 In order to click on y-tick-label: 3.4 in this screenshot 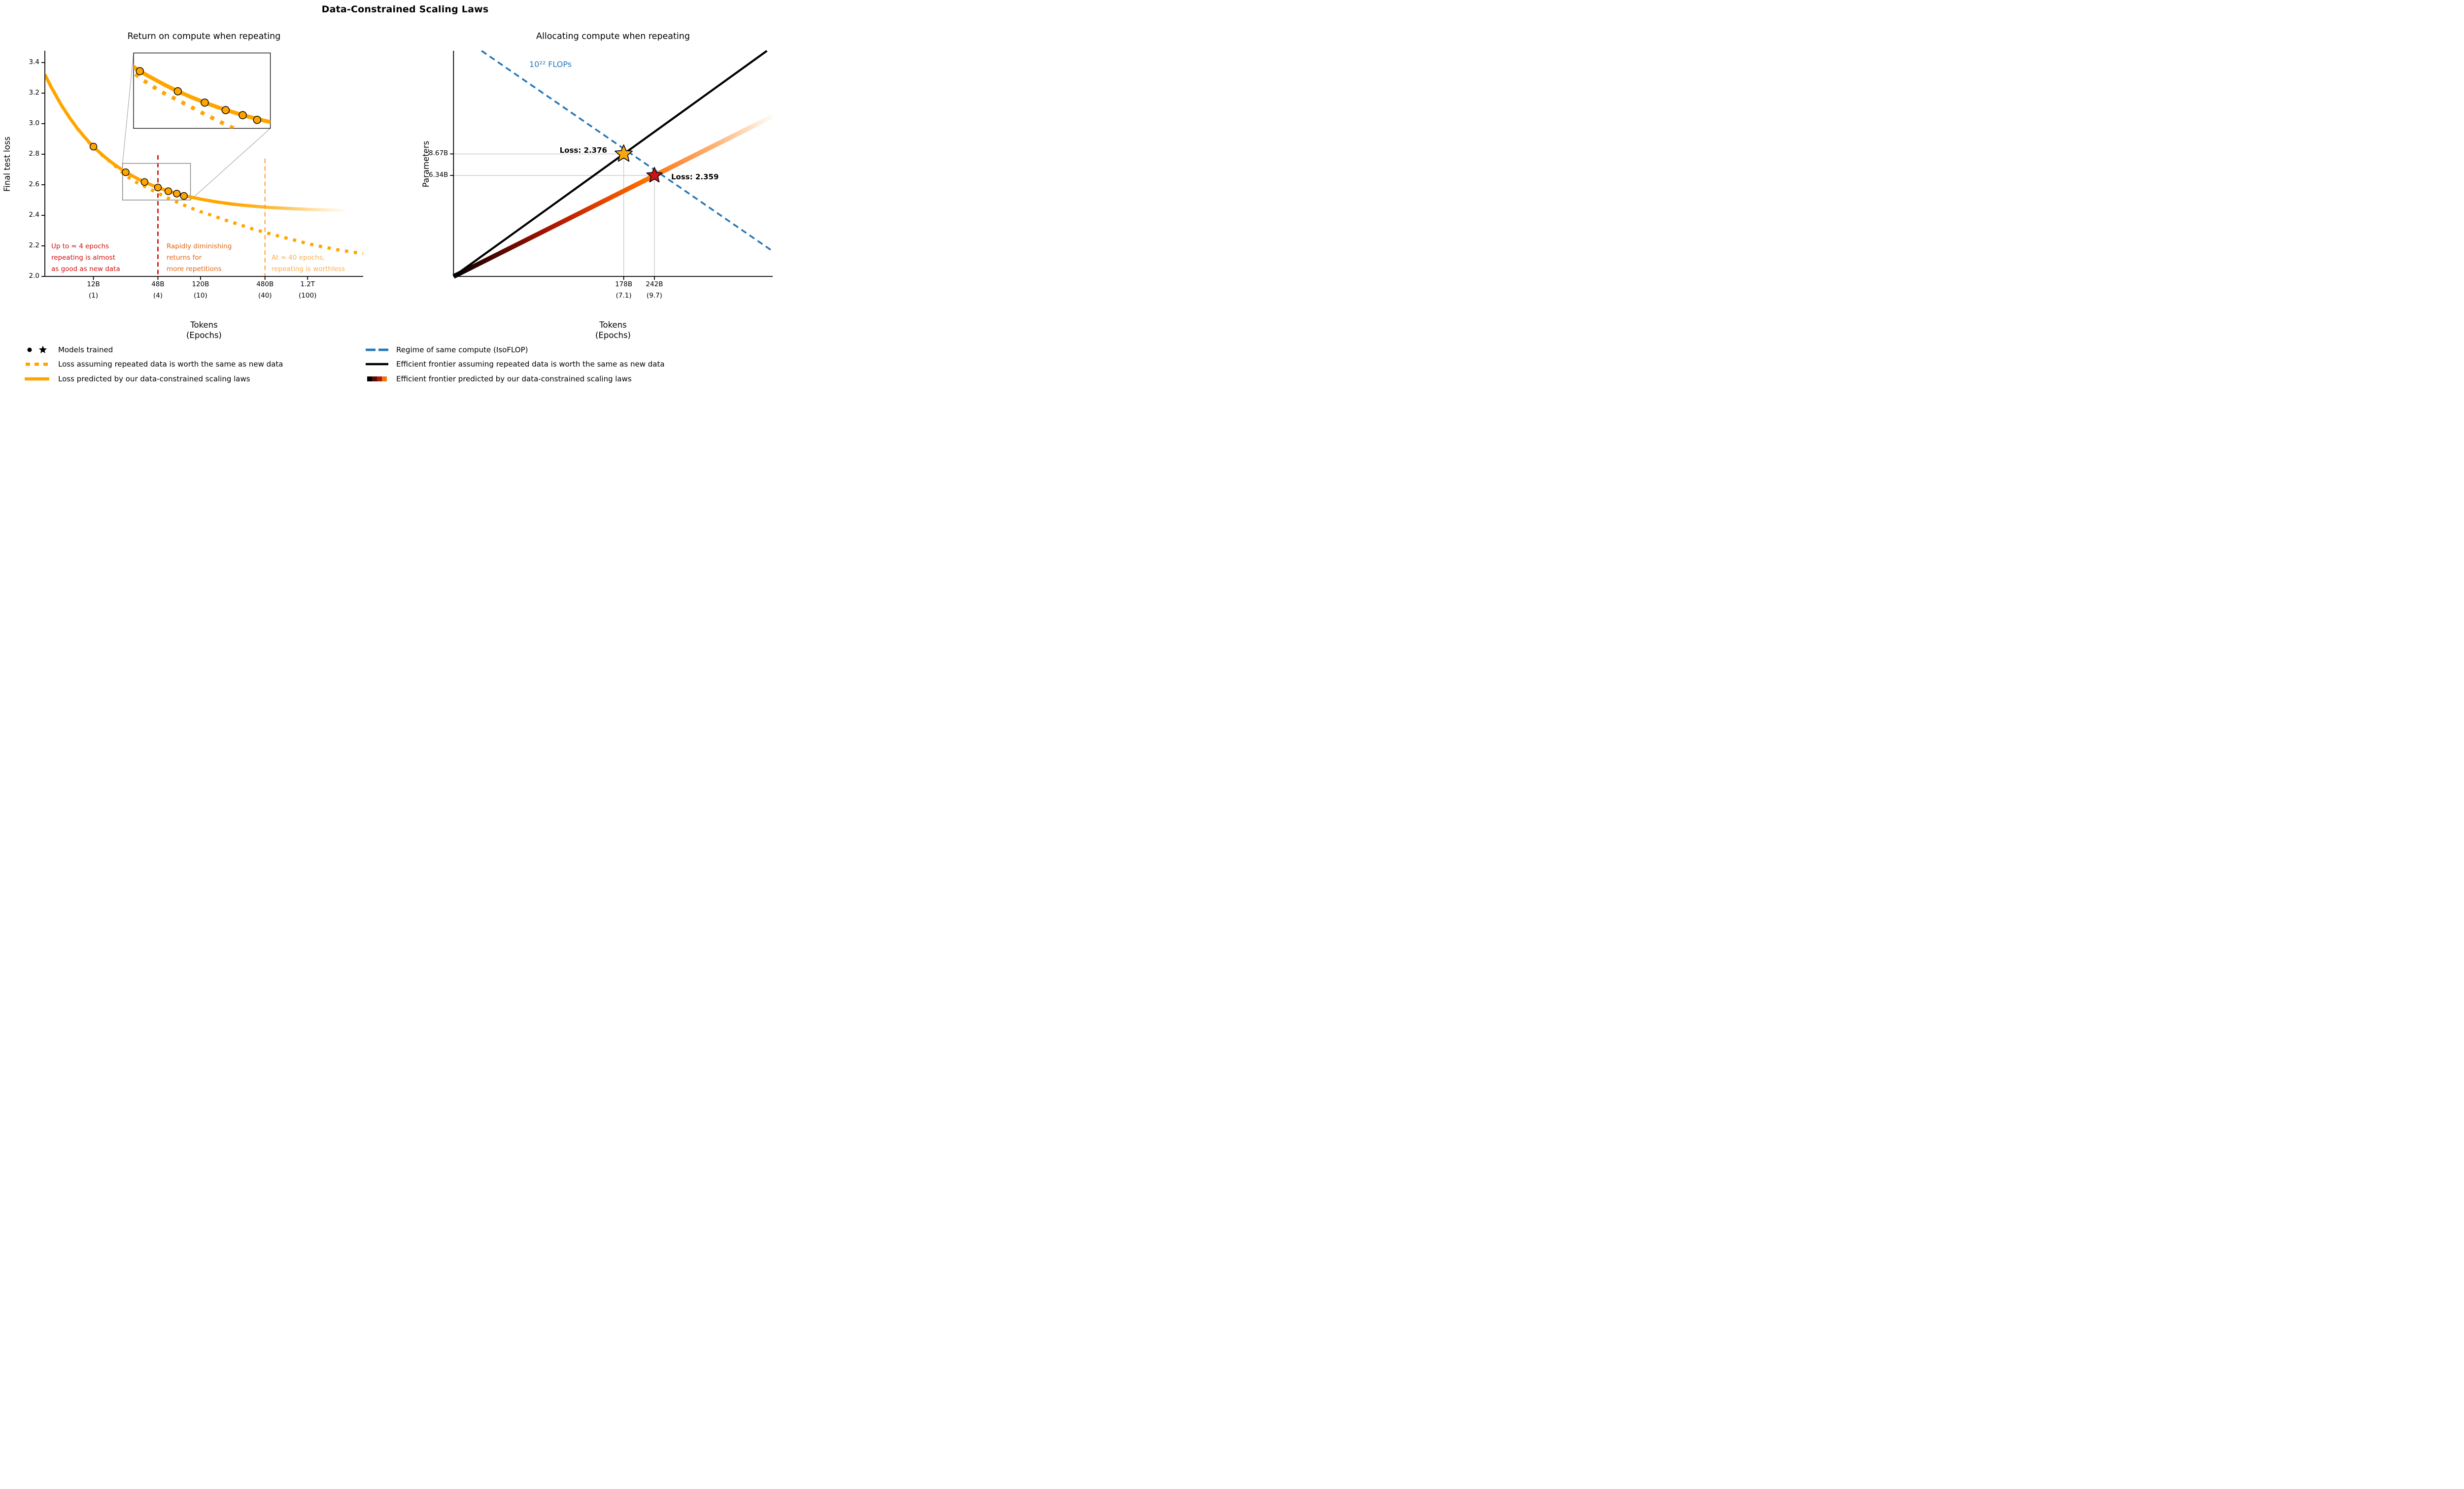, I will do `click(34, 62)`.